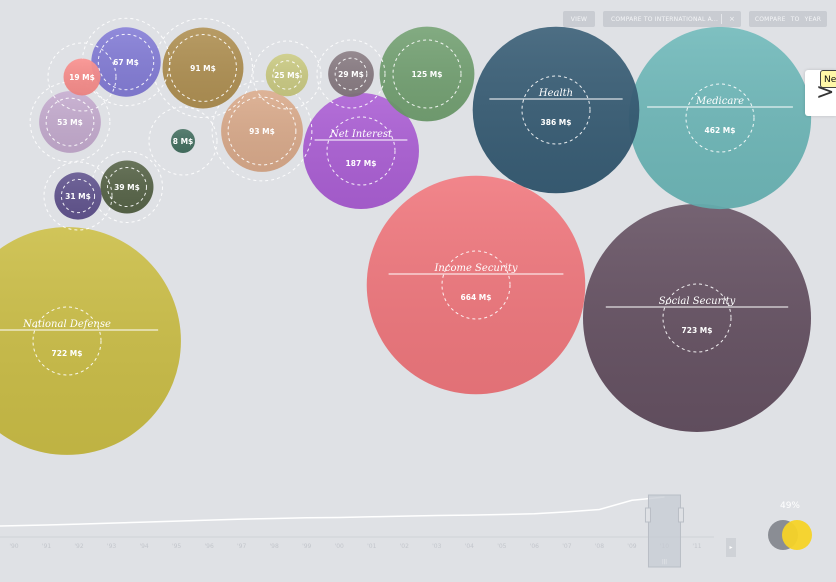 The height and width of the screenshot is (582, 836). I want to click on timeline-tick: '96, so click(208, 546).